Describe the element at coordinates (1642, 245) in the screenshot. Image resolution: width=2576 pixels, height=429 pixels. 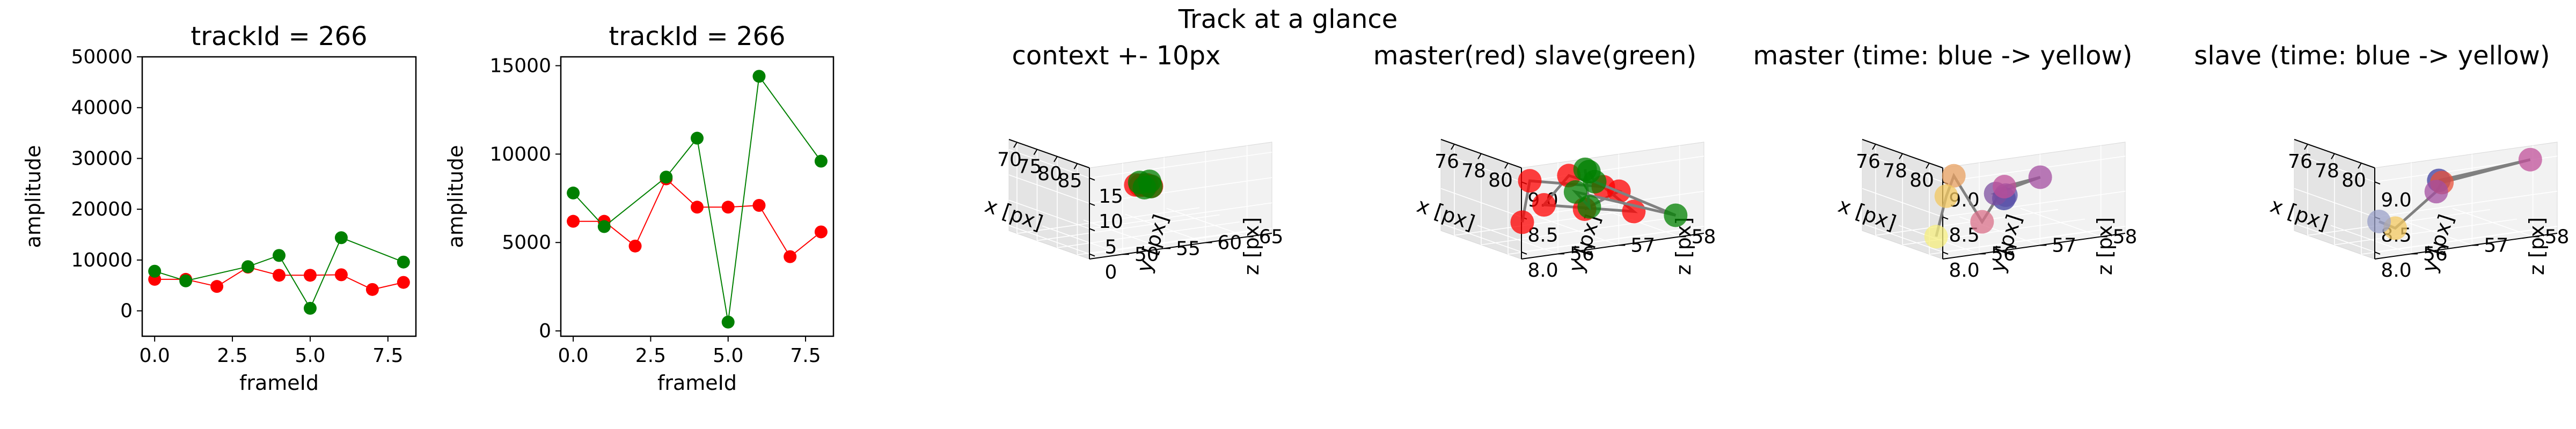
I see `chart4-ztick-label: 57` at that location.